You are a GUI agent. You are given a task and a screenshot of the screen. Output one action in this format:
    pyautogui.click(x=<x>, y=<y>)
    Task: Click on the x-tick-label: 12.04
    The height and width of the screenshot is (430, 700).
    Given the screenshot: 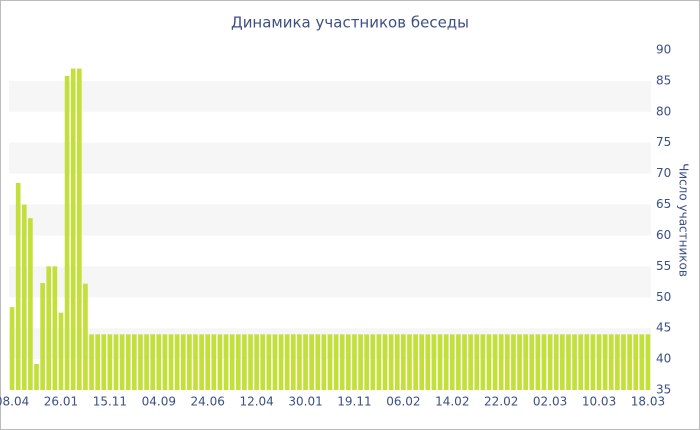 What is the action you would take?
    pyautogui.click(x=256, y=402)
    